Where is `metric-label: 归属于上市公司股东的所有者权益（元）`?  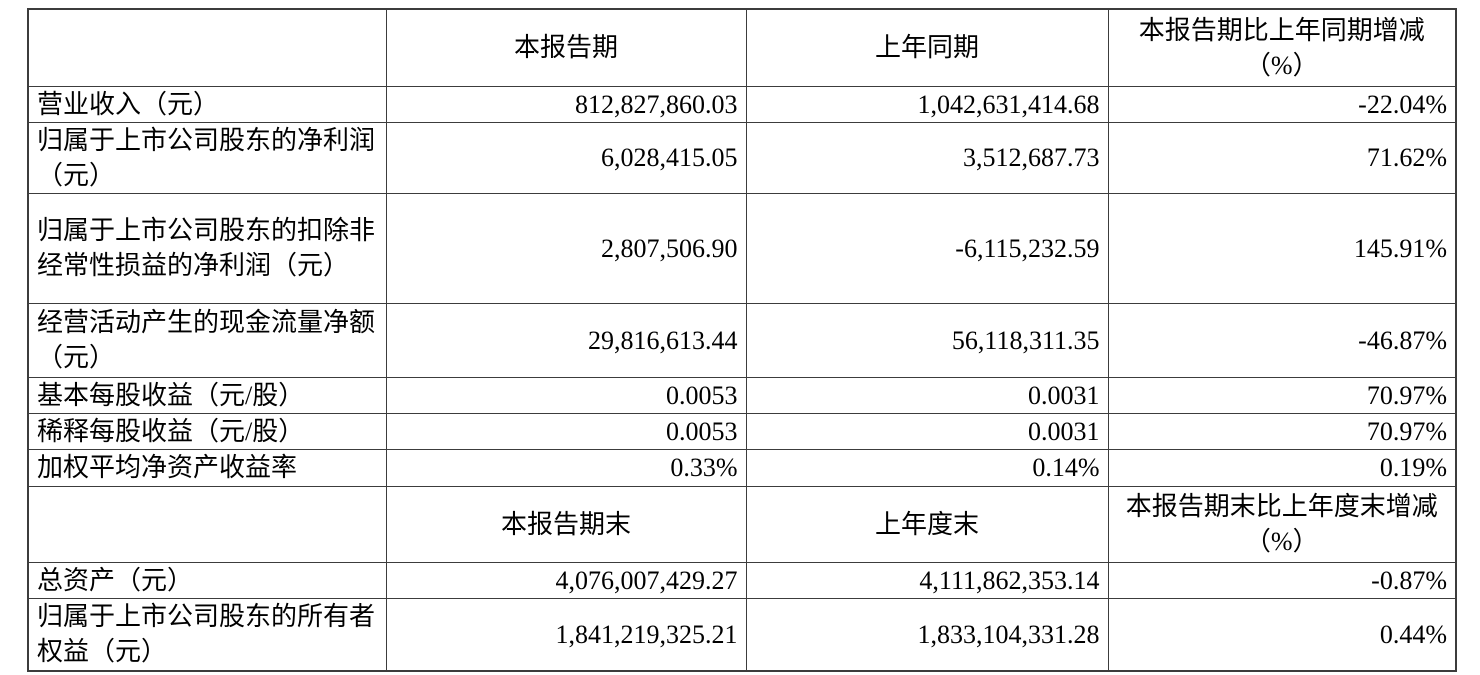 metric-label: 归属于上市公司股东的所有者权益（元） is located at coordinates (207, 634).